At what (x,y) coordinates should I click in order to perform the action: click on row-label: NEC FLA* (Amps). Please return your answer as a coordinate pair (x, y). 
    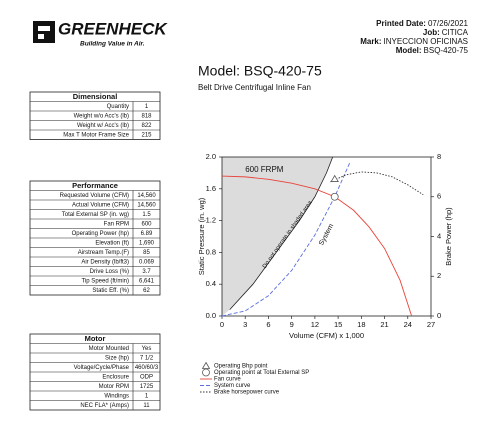
    Looking at the image, I should click on (104, 406).